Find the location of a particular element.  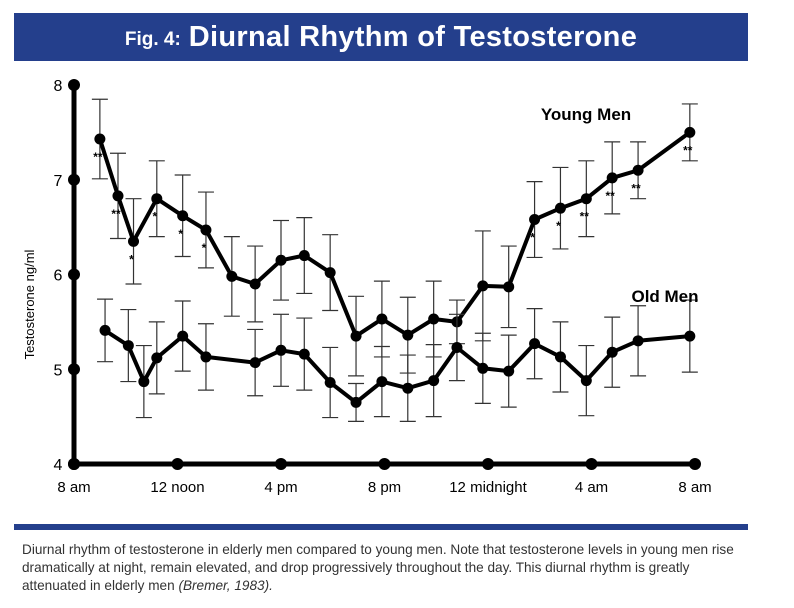

old-men-series-line is located at coordinates (396, 366).